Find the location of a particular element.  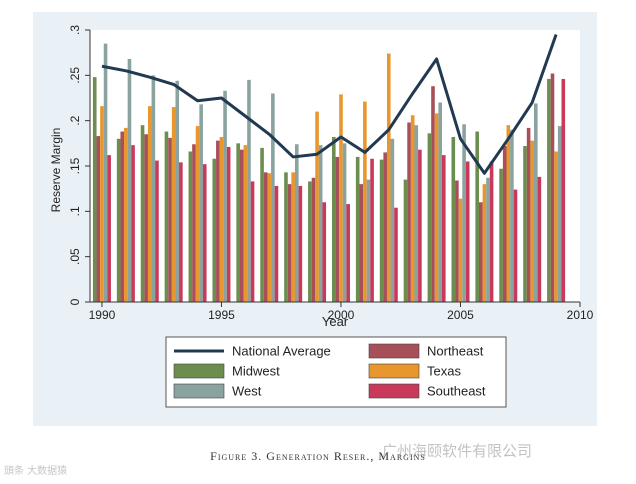

bar-midwest-1999 is located at coordinates (310, 241).